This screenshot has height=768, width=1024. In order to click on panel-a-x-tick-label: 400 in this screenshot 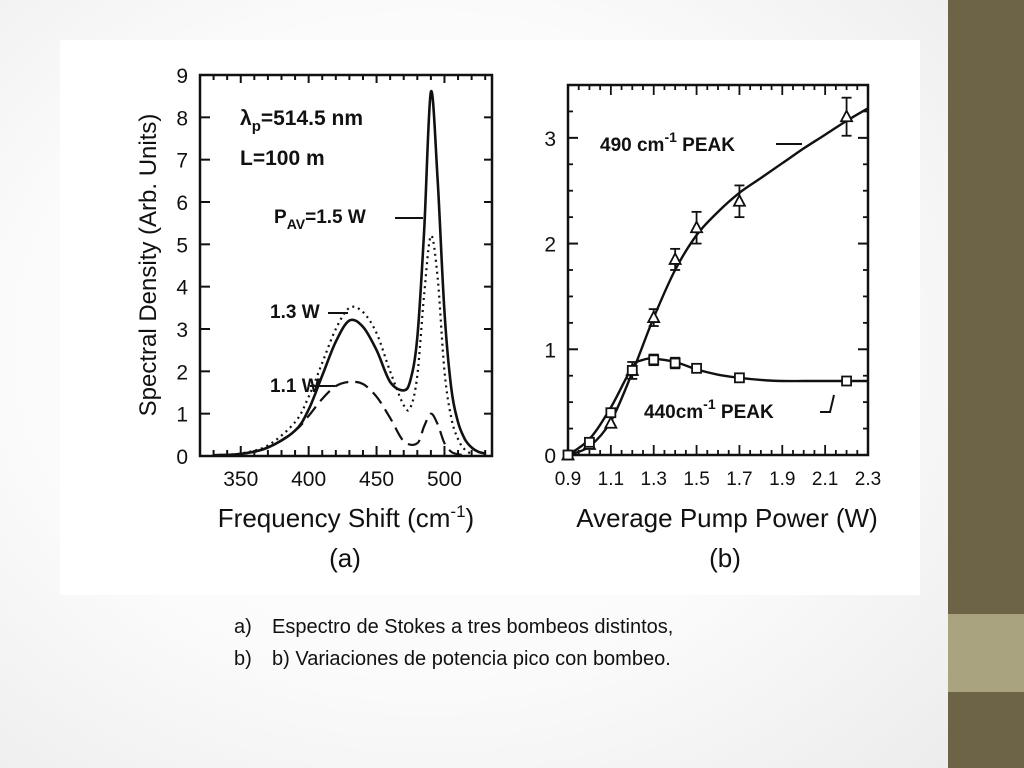, I will do `click(308, 479)`.